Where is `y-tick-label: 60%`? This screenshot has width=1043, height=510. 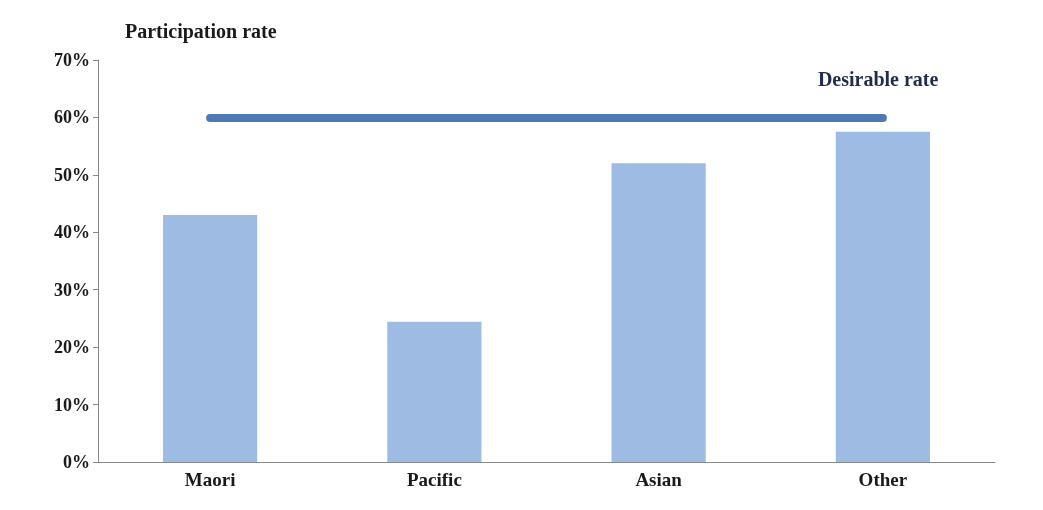
y-tick-label: 60% is located at coordinates (72, 117).